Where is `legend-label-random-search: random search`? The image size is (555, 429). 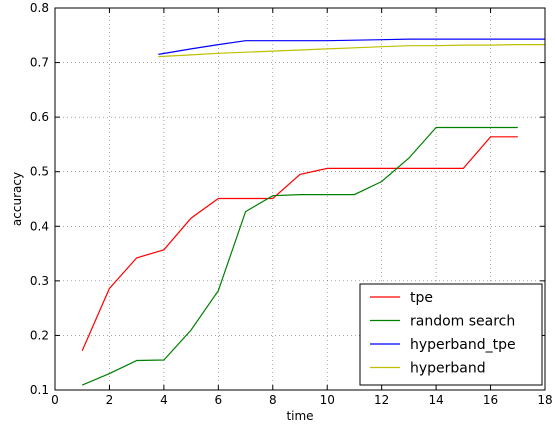
legend-label-random-search: random search is located at coordinates (462, 322).